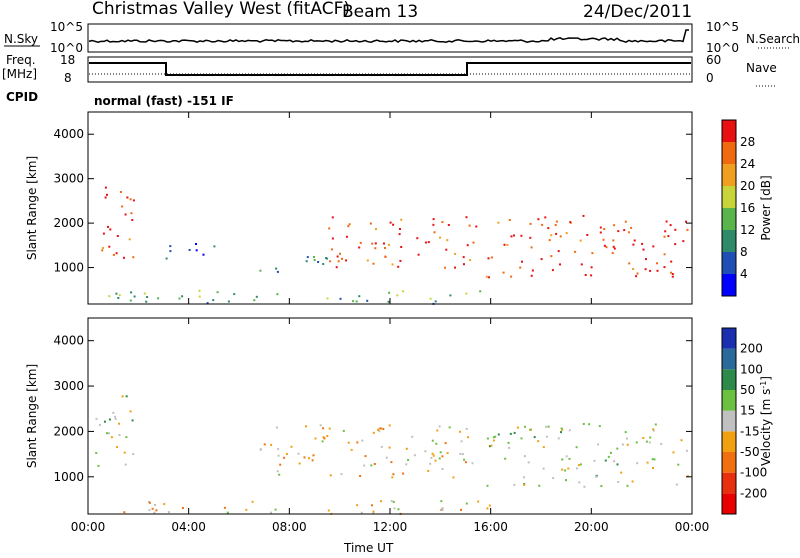  What do you see at coordinates (390, 69) in the screenshot?
I see `freq-trace` at bounding box center [390, 69].